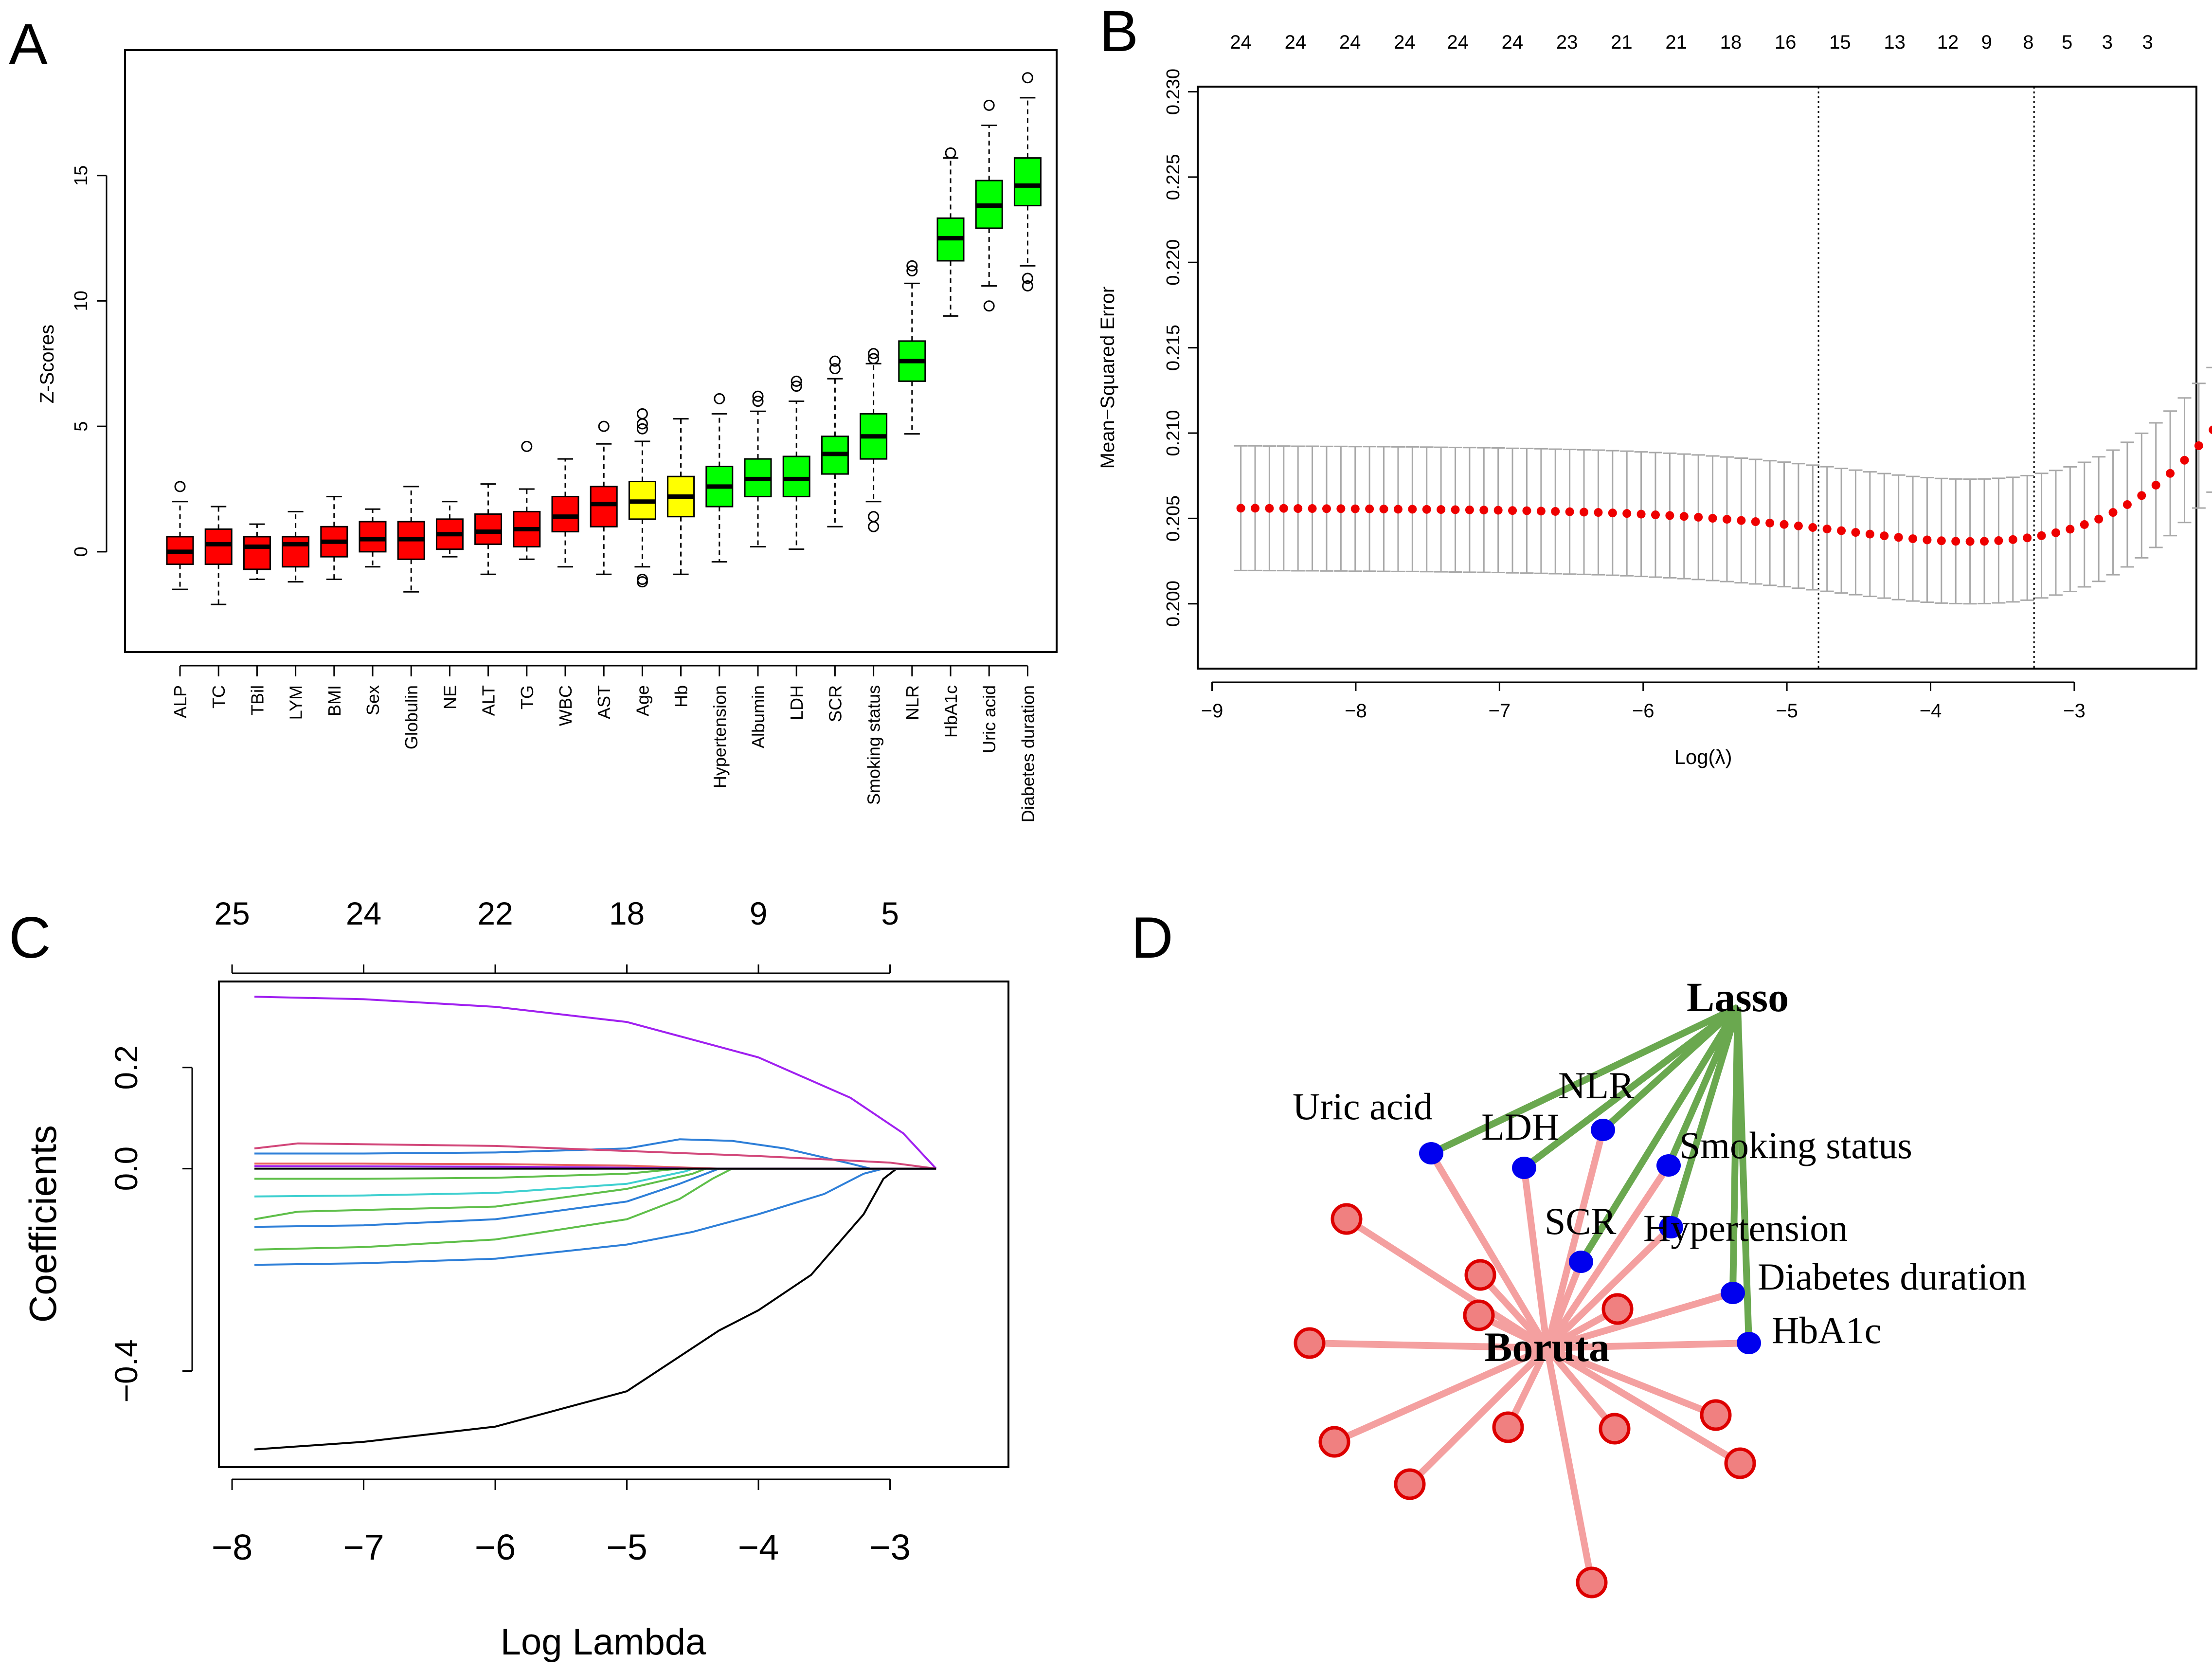  What do you see at coordinates (296, 702) in the screenshot?
I see `x-tick-label: LYM` at bounding box center [296, 702].